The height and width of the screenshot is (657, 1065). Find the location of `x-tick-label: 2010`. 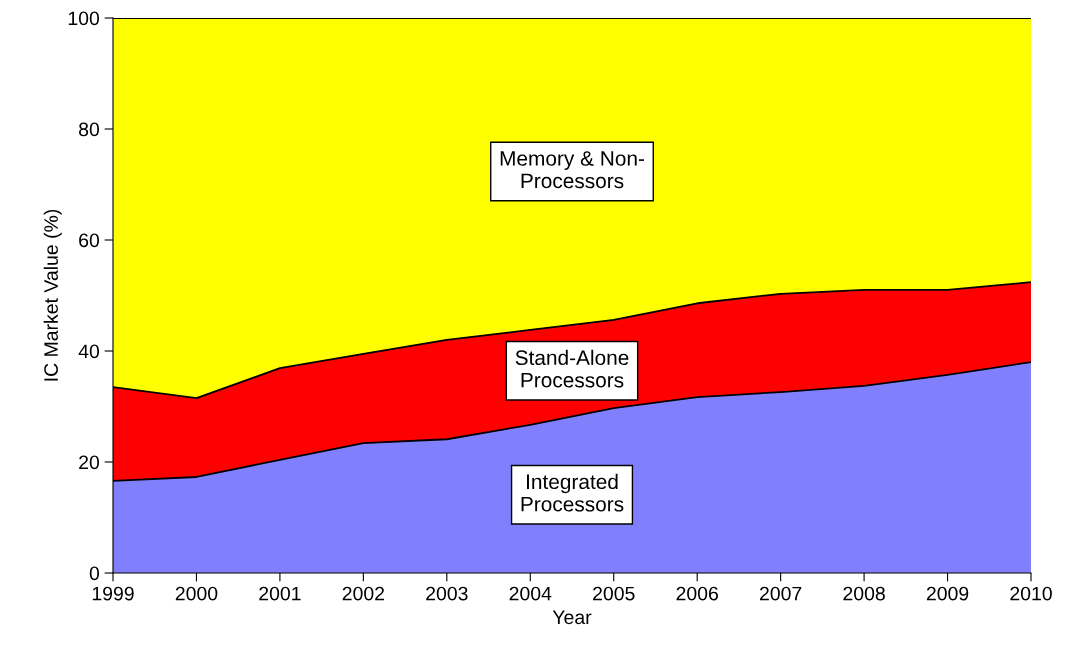

x-tick-label: 2010 is located at coordinates (1031, 593).